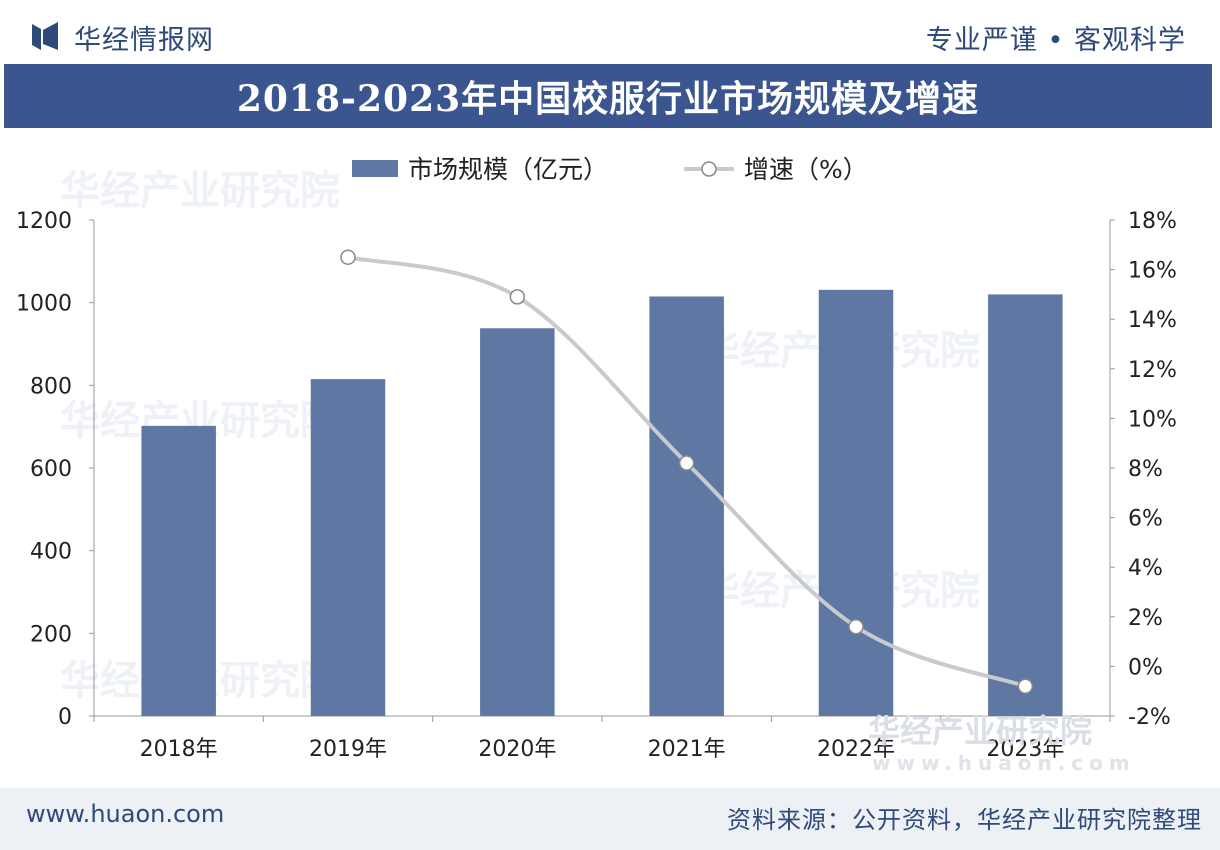 This screenshot has width=1220, height=850. Describe the element at coordinates (687, 749) in the screenshot. I see `x-axis-tick-label: 2021年` at that location.